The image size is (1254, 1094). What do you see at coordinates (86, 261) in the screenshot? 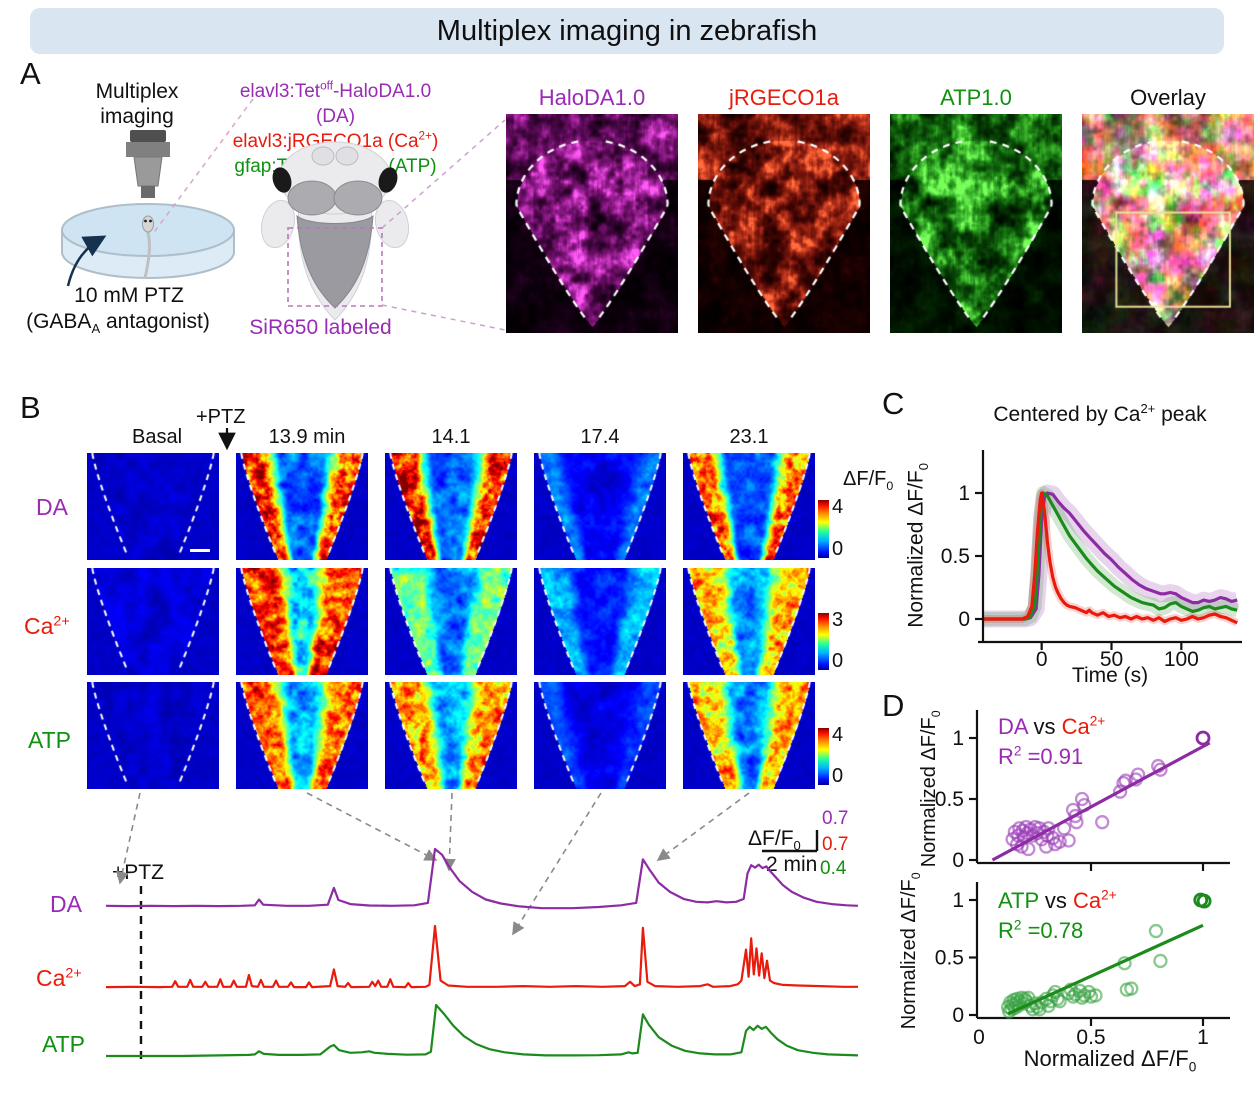
I see `ptz-arrow` at bounding box center [86, 261].